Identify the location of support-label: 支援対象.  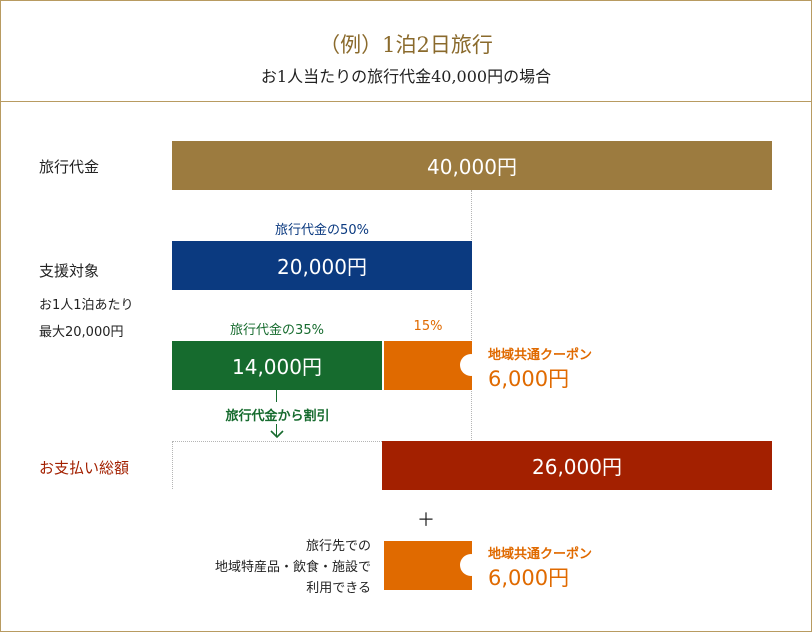
(69, 271).